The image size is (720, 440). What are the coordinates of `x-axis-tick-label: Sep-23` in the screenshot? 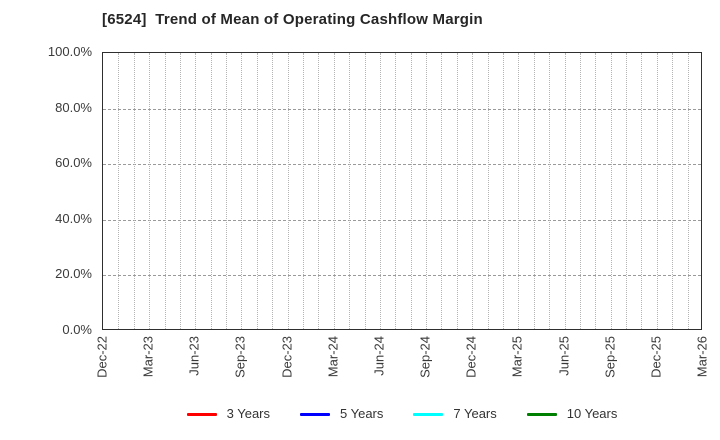 It's located at (240, 357).